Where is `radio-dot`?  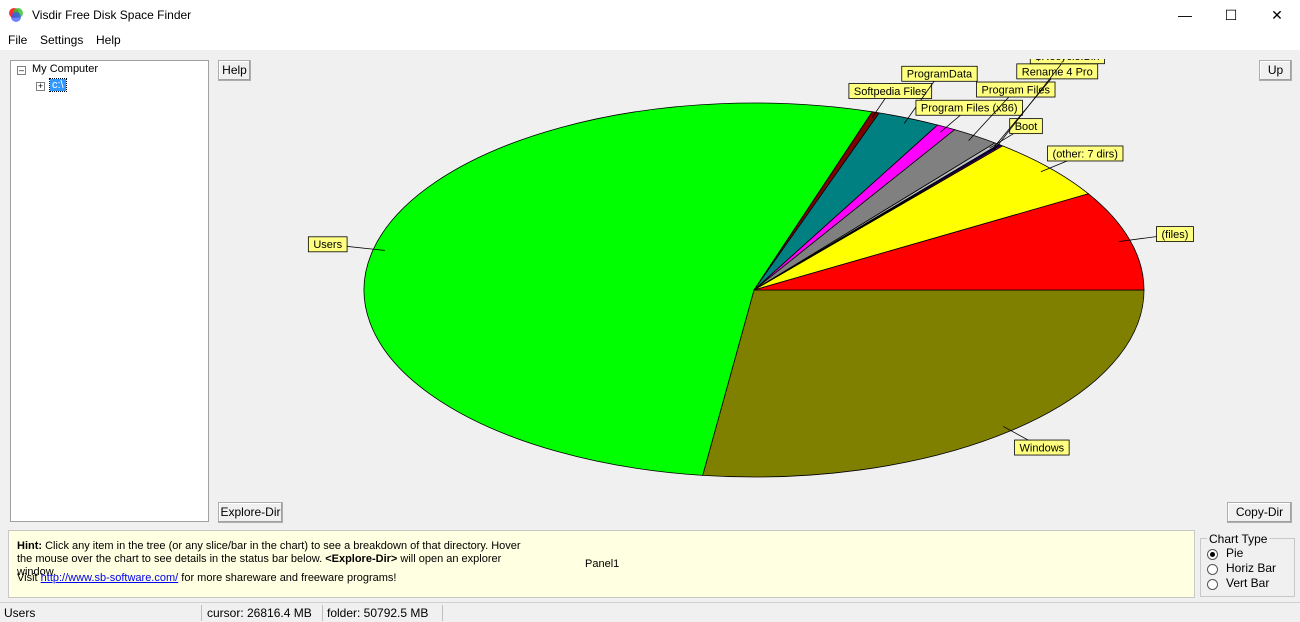
radio-dot is located at coordinates (1212, 554).